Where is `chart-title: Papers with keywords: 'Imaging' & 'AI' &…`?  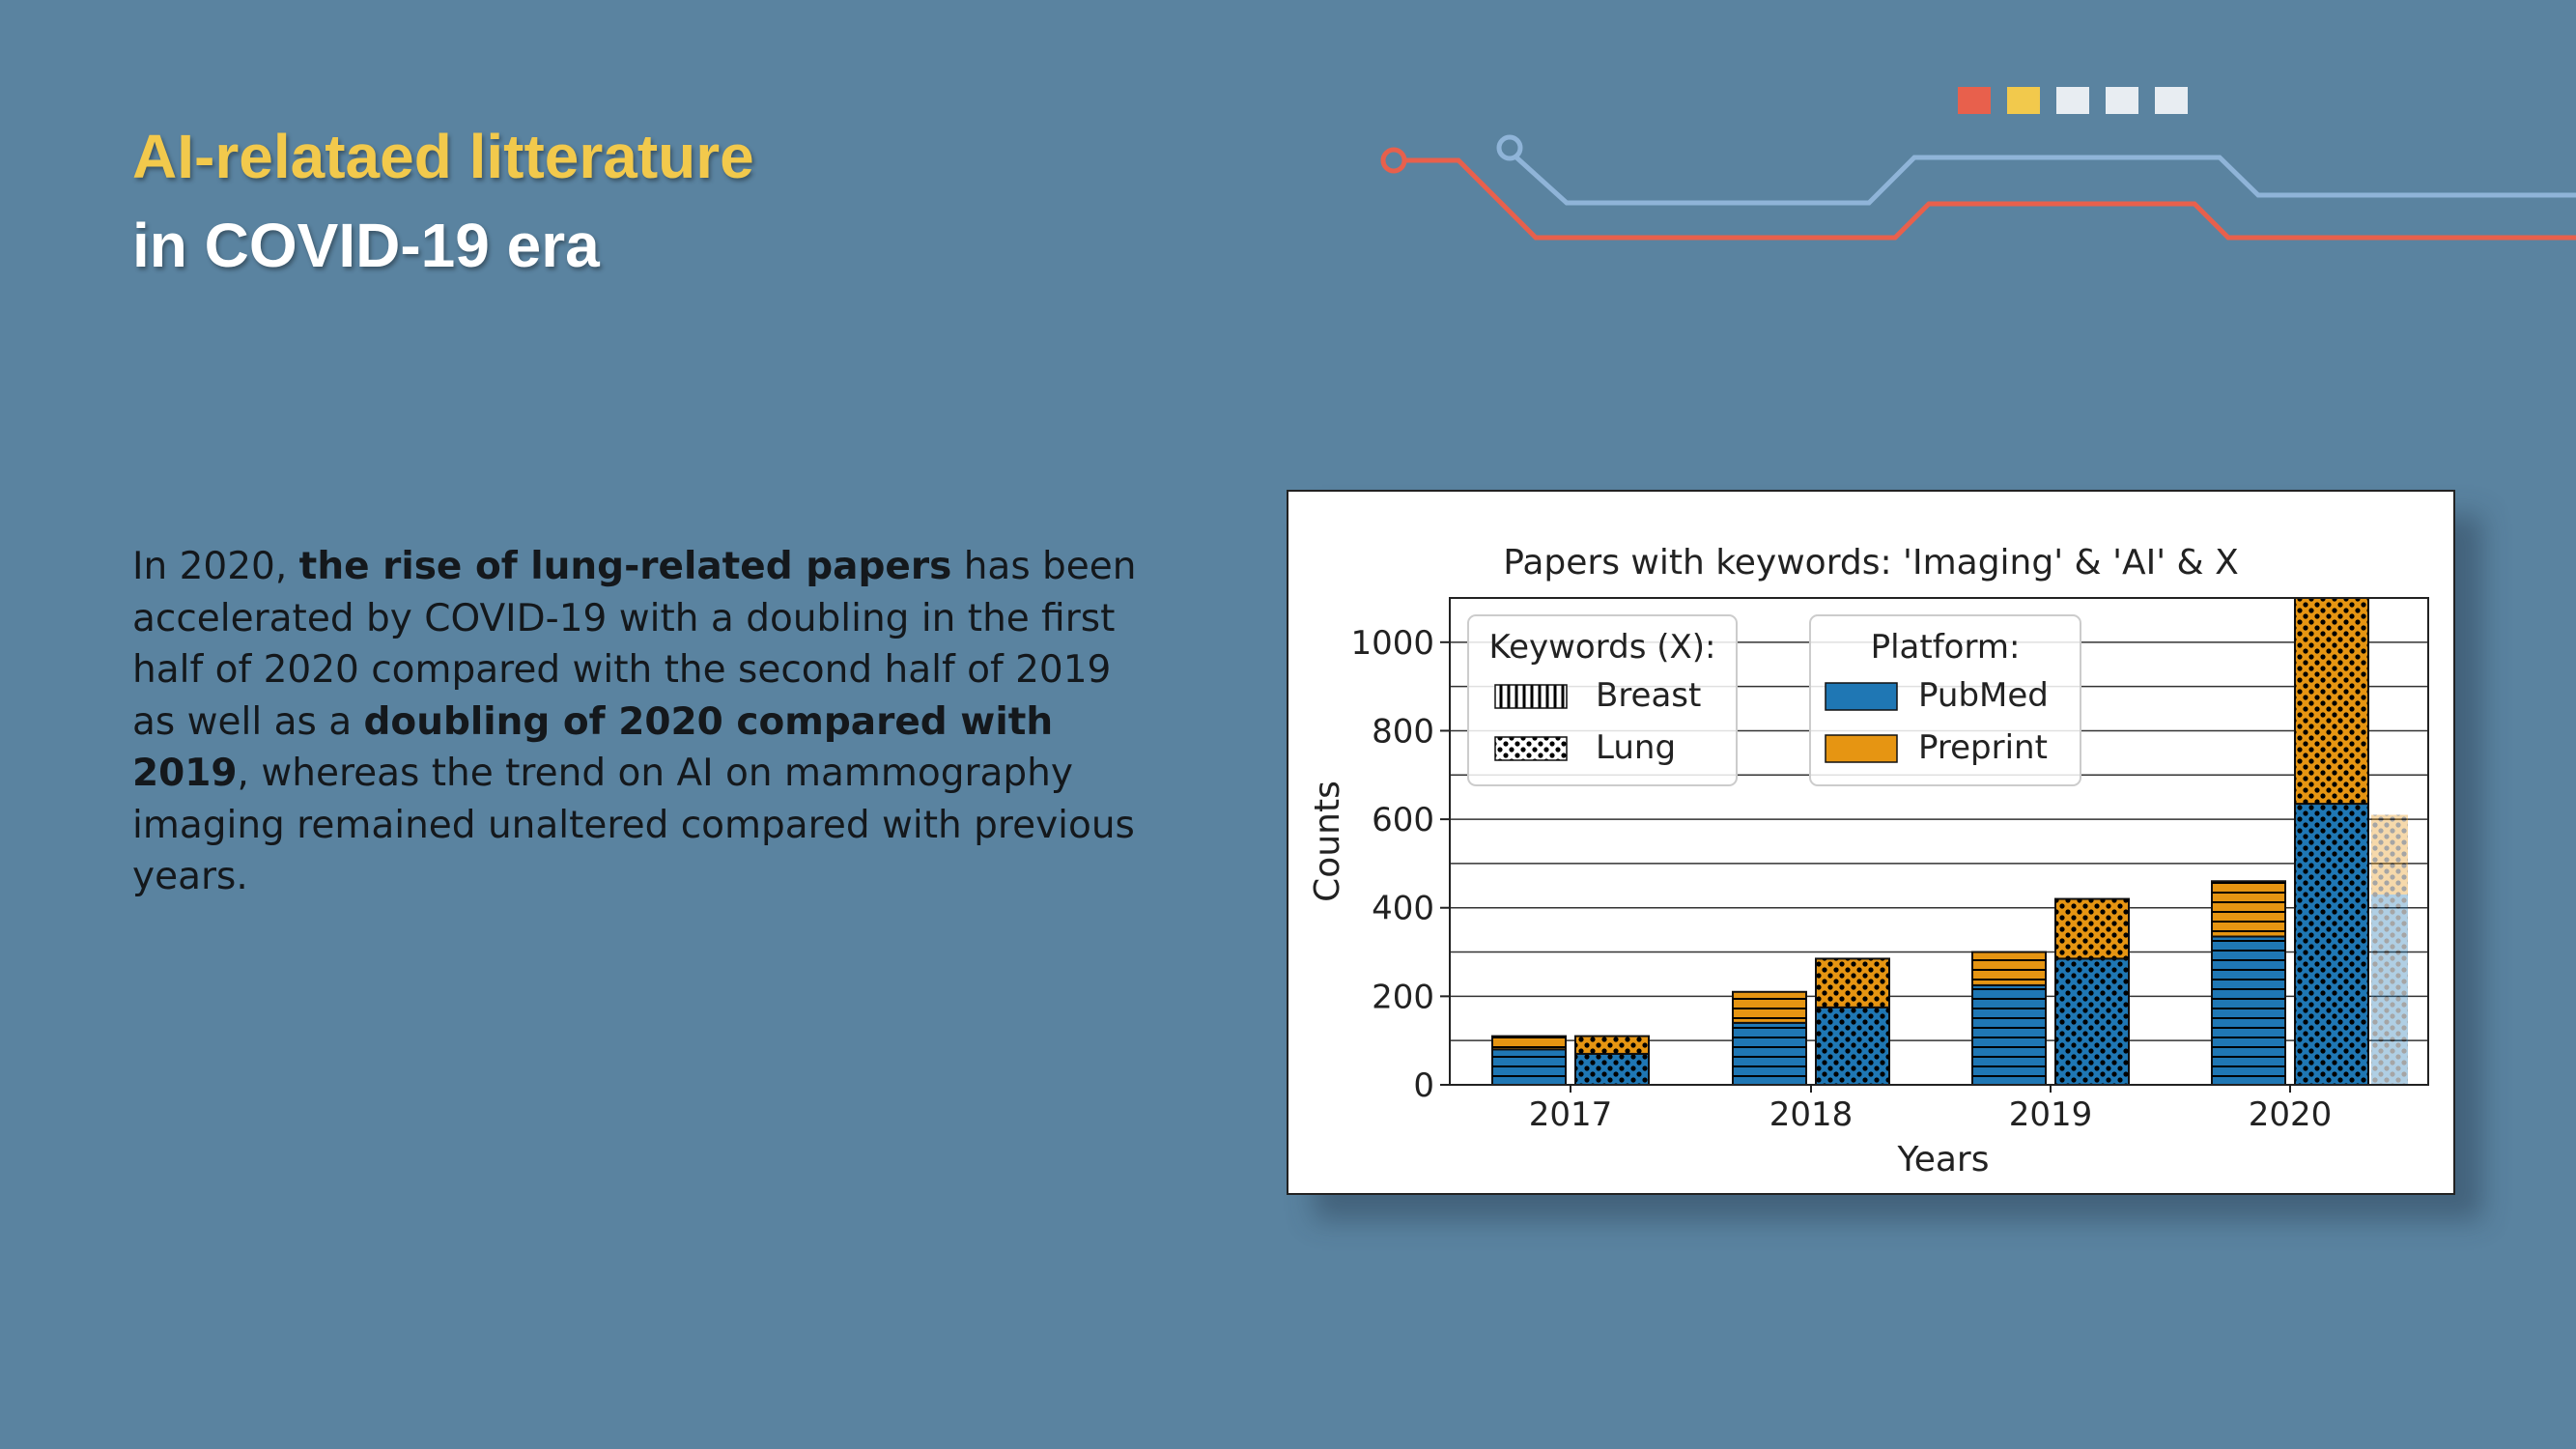 chart-title: Papers with keywords: 'Imaging' & 'AI' &… is located at coordinates (1870, 562).